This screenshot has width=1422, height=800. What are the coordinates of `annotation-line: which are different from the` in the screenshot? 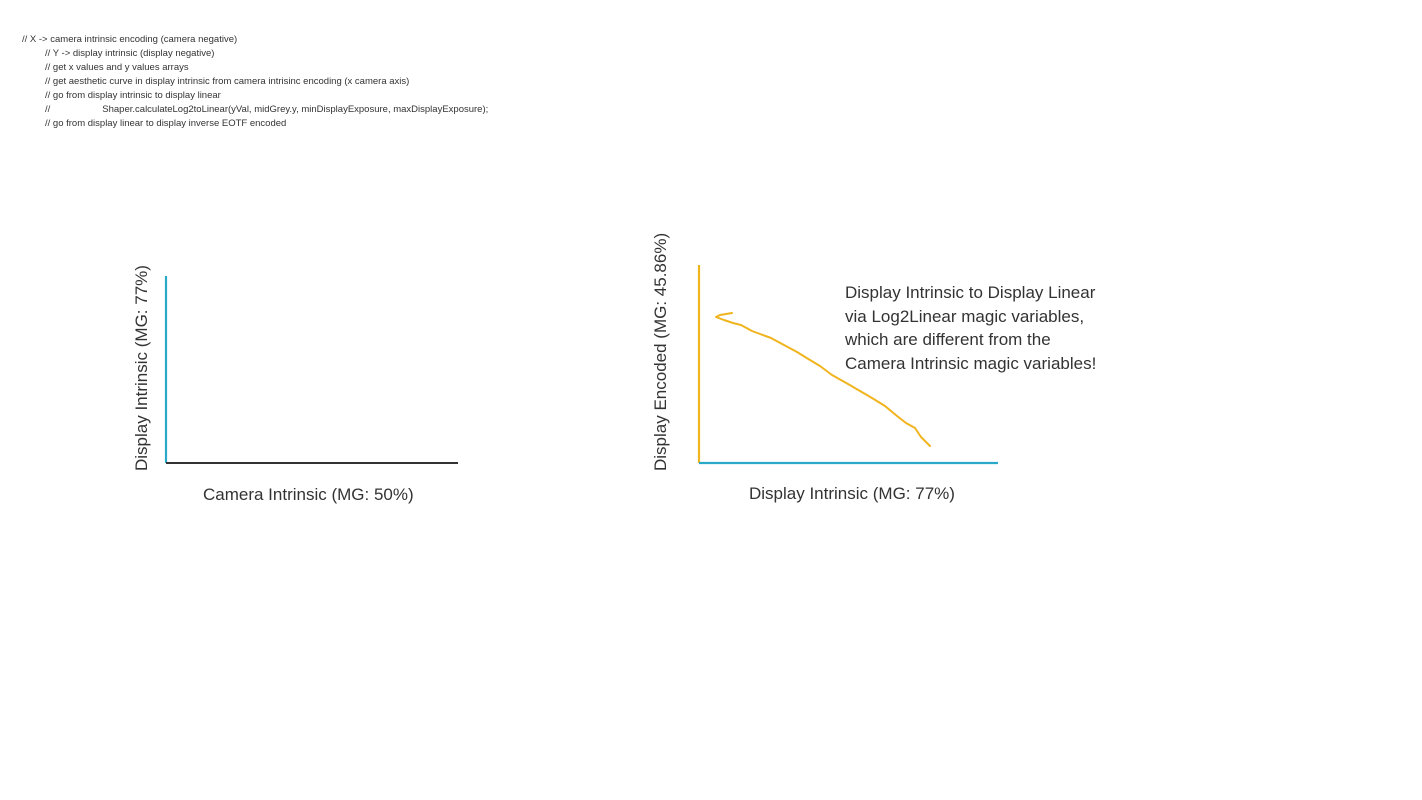 It's located at (948, 339).